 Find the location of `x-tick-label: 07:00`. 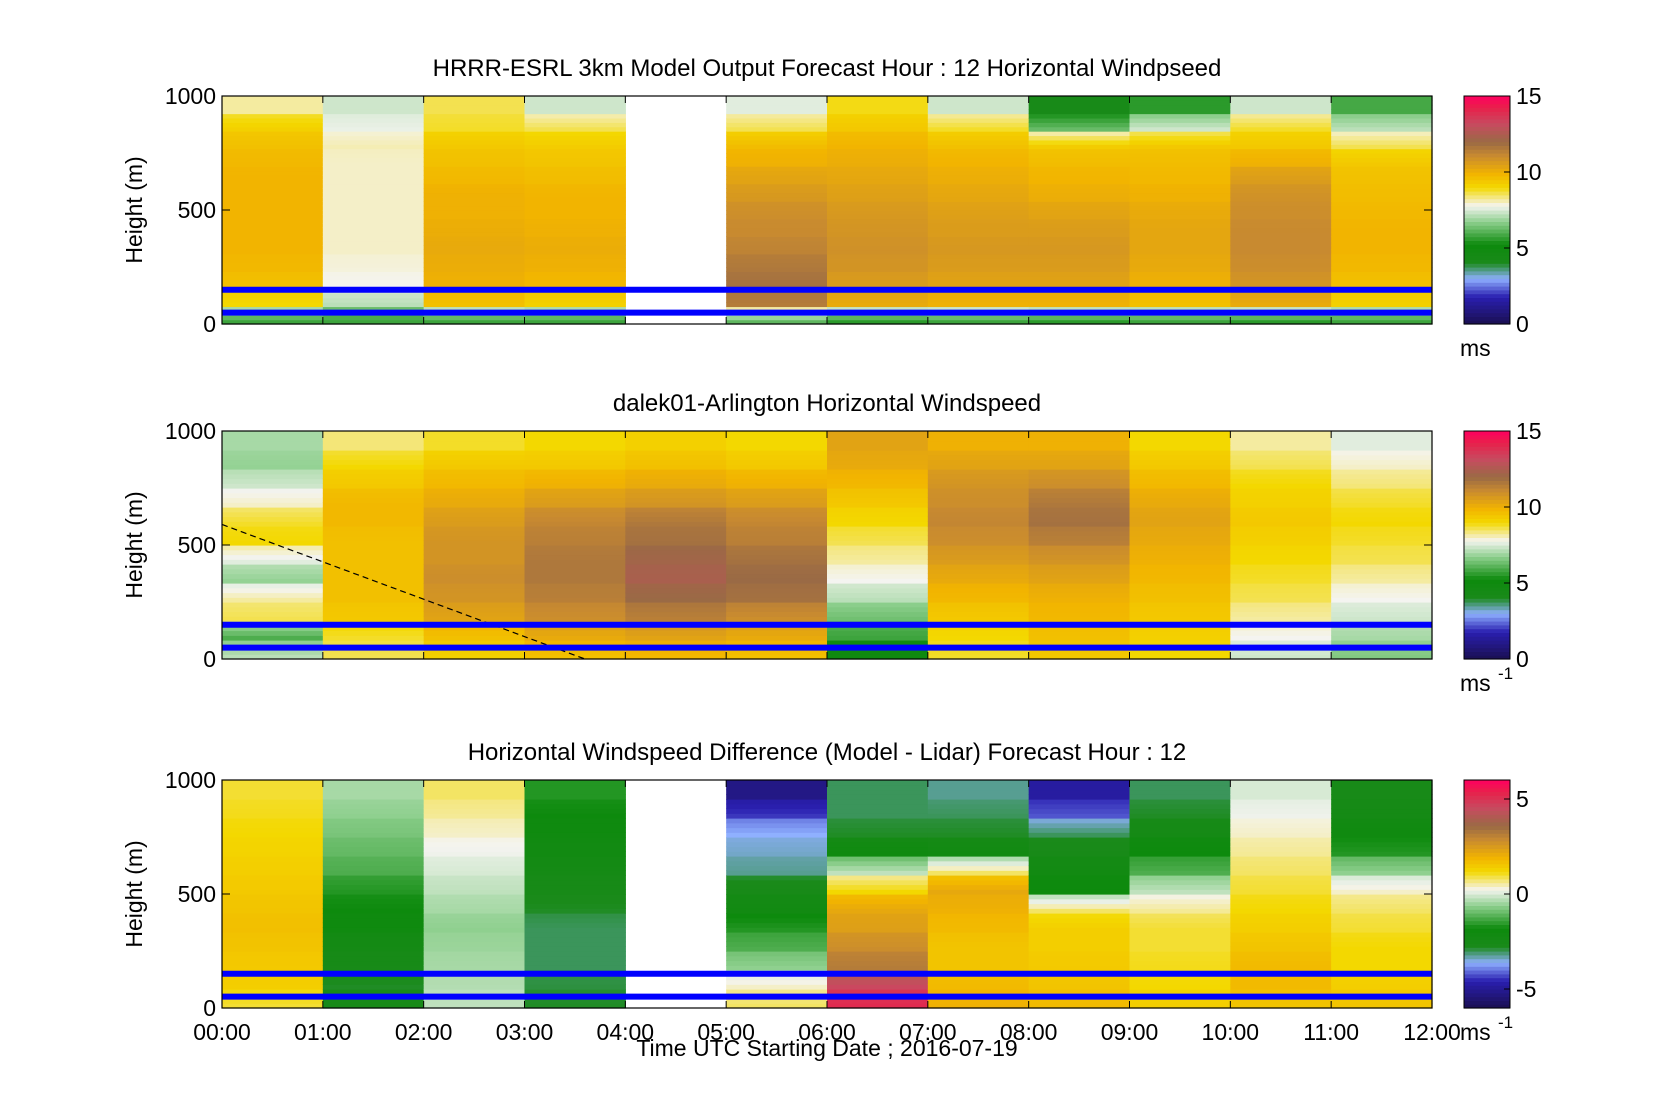

x-tick-label: 07:00 is located at coordinates (928, 1032).